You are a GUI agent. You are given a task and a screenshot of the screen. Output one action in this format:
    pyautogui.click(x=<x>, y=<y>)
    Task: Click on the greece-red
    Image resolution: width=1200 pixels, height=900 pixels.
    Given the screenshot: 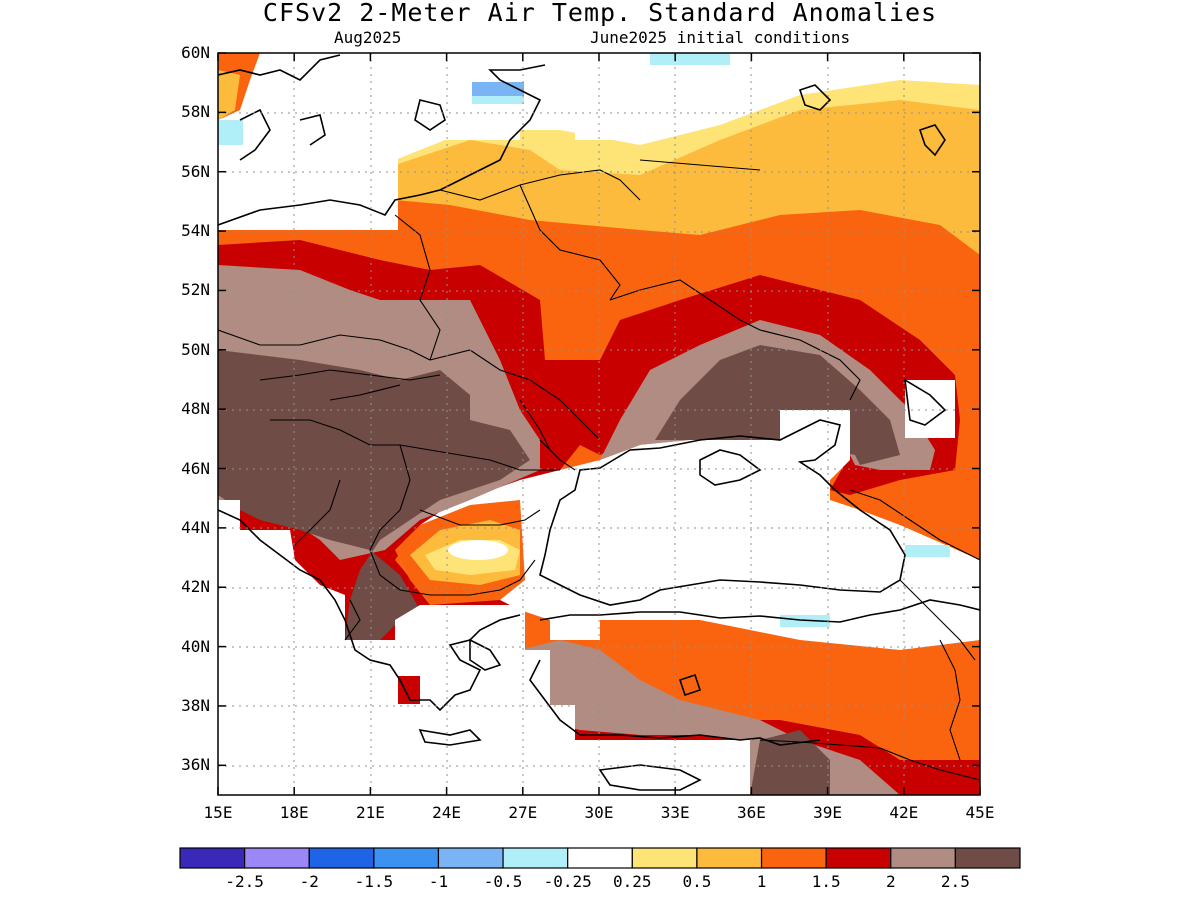 What is the action you would take?
    pyautogui.click(x=409, y=690)
    